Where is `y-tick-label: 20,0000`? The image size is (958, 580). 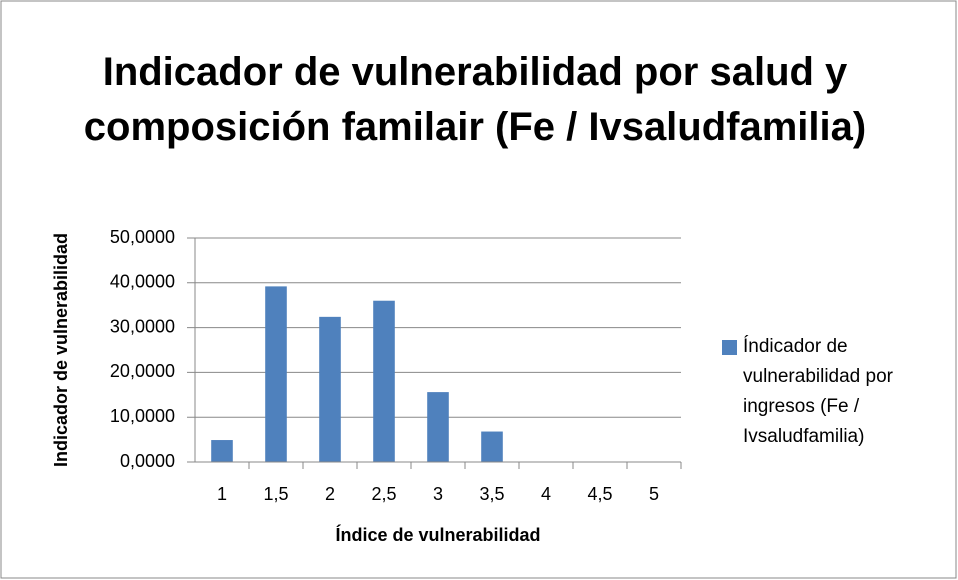
y-tick-label: 20,0000 is located at coordinates (142, 371).